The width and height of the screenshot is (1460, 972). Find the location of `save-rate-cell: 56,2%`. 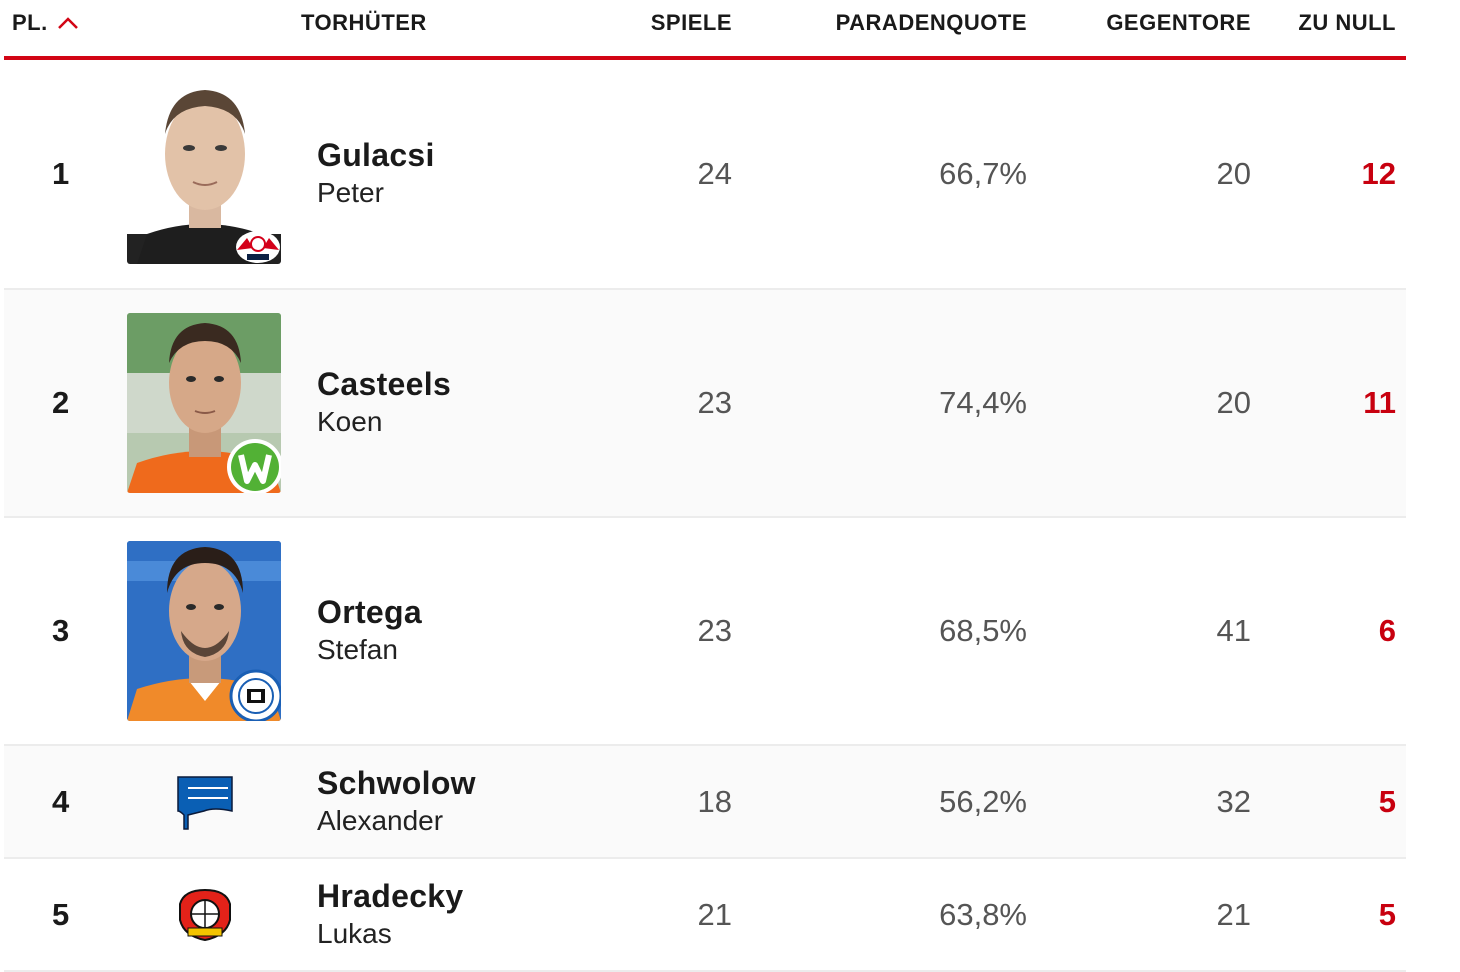

save-rate-cell: 56,2% is located at coordinates (983, 801).